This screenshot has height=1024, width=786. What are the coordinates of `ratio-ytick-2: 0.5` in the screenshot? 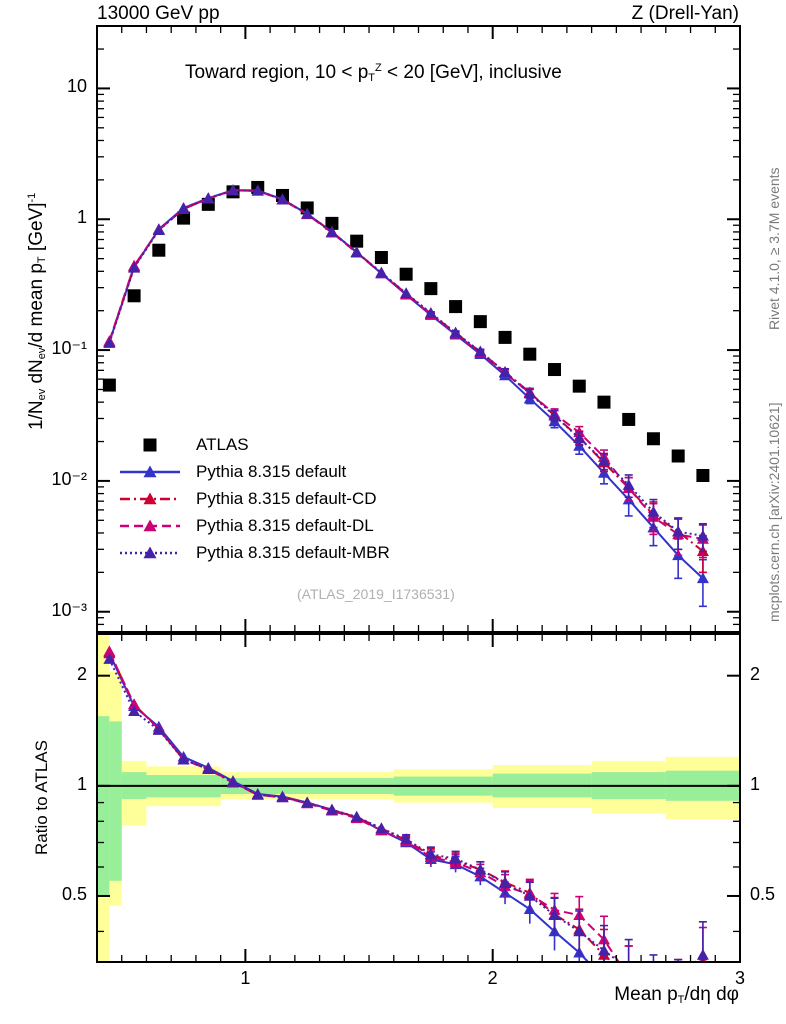 It's located at (74, 893).